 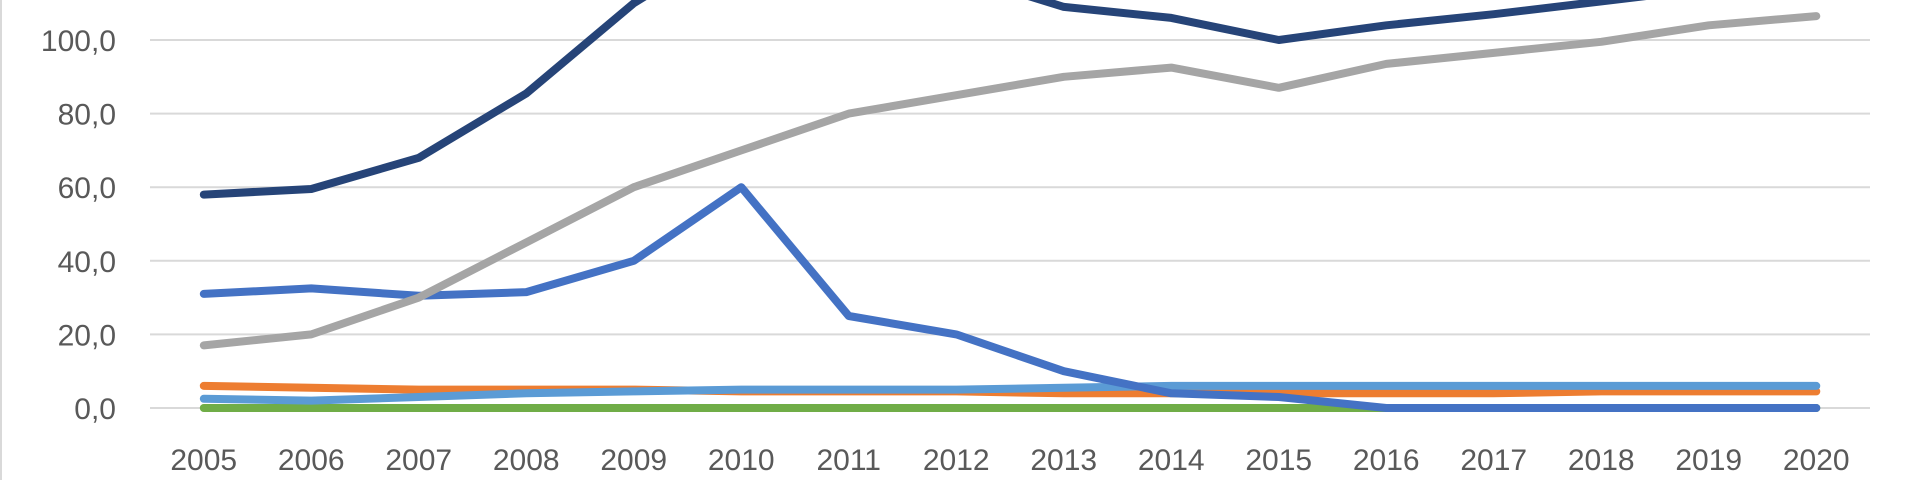 I want to click on y-tick-label: 60,0, so click(x=87, y=188).